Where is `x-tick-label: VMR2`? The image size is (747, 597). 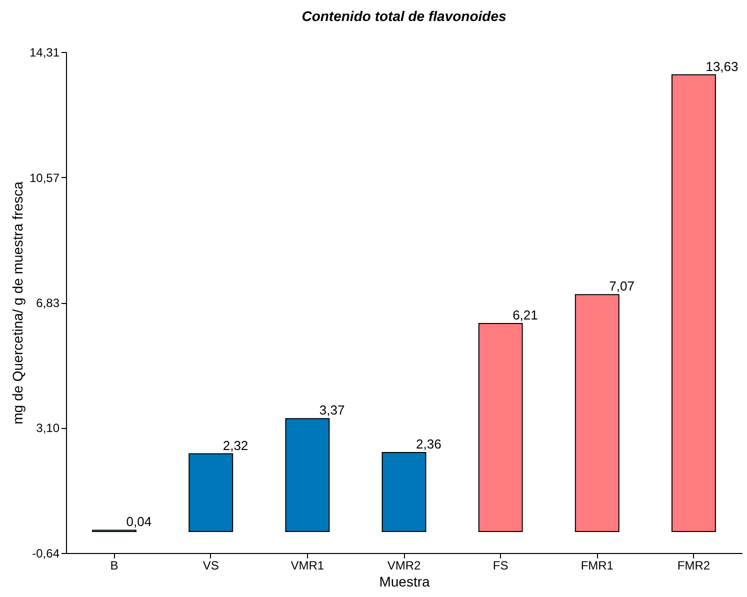
x-tick-label: VMR2 is located at coordinates (404, 565).